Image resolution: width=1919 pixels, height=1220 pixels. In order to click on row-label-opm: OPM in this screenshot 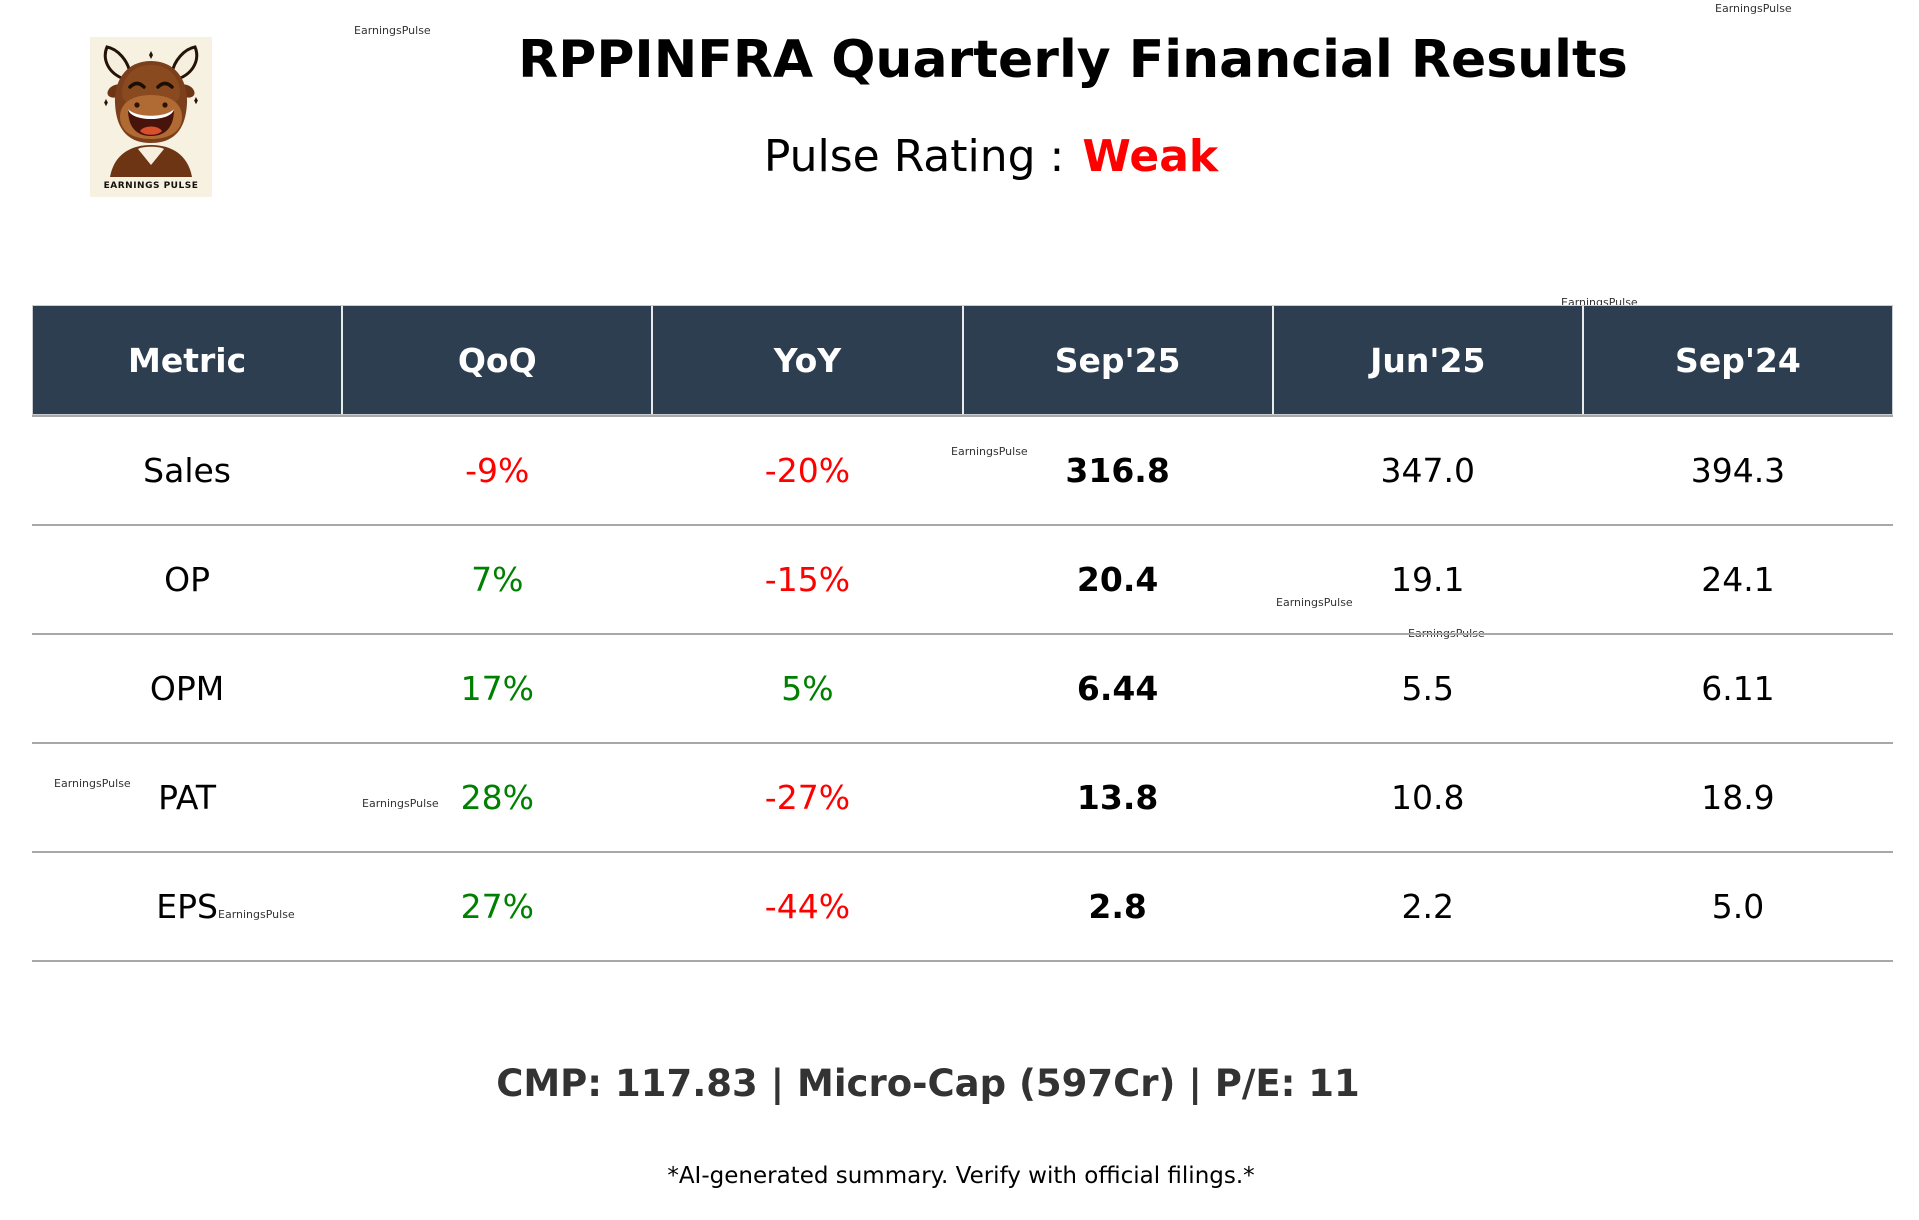, I will do `click(187, 688)`.